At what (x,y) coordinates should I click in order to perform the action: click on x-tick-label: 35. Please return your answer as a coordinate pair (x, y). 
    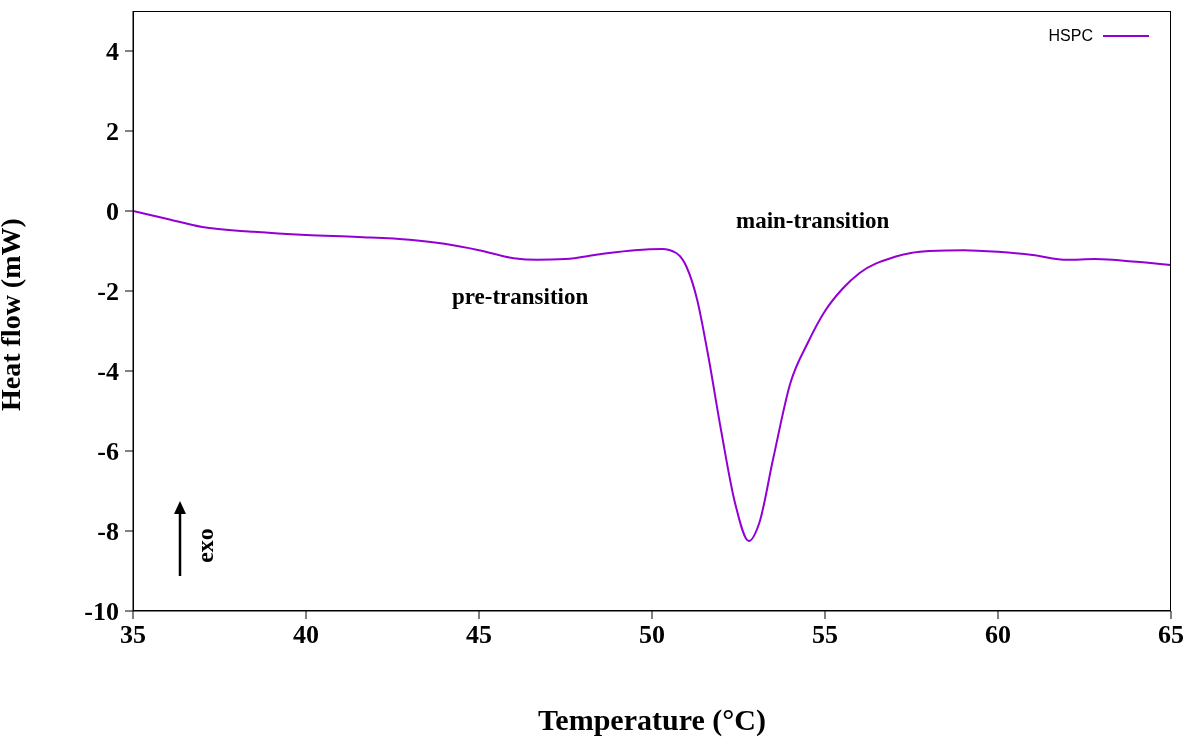
    Looking at the image, I should click on (133, 635).